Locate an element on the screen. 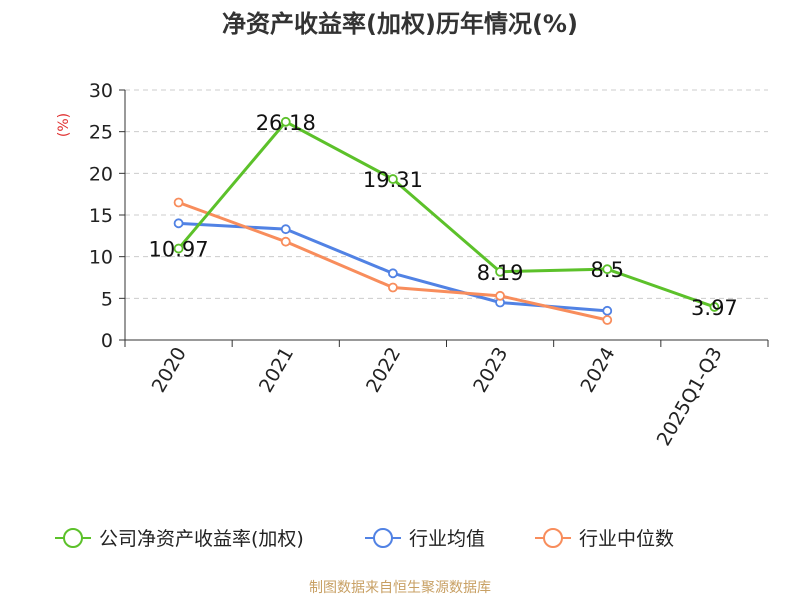 The width and height of the screenshot is (800, 600). y-tick-label: 0 is located at coordinates (107, 341).